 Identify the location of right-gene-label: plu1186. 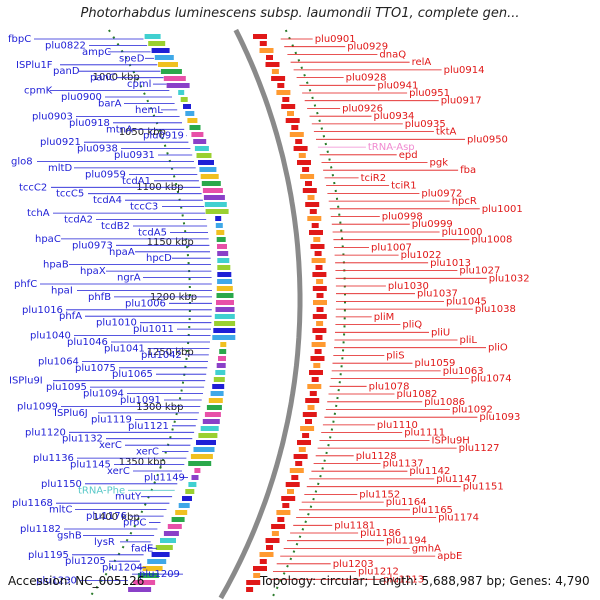
(380, 533).